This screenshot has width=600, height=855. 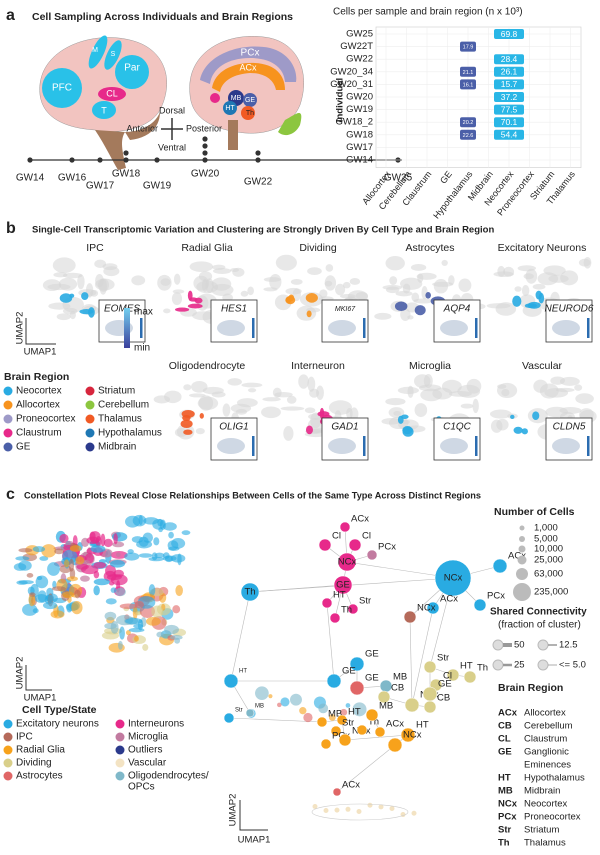 What do you see at coordinates (398, 178) in the screenshot?
I see `timeline-label: GW25` at bounding box center [398, 178].